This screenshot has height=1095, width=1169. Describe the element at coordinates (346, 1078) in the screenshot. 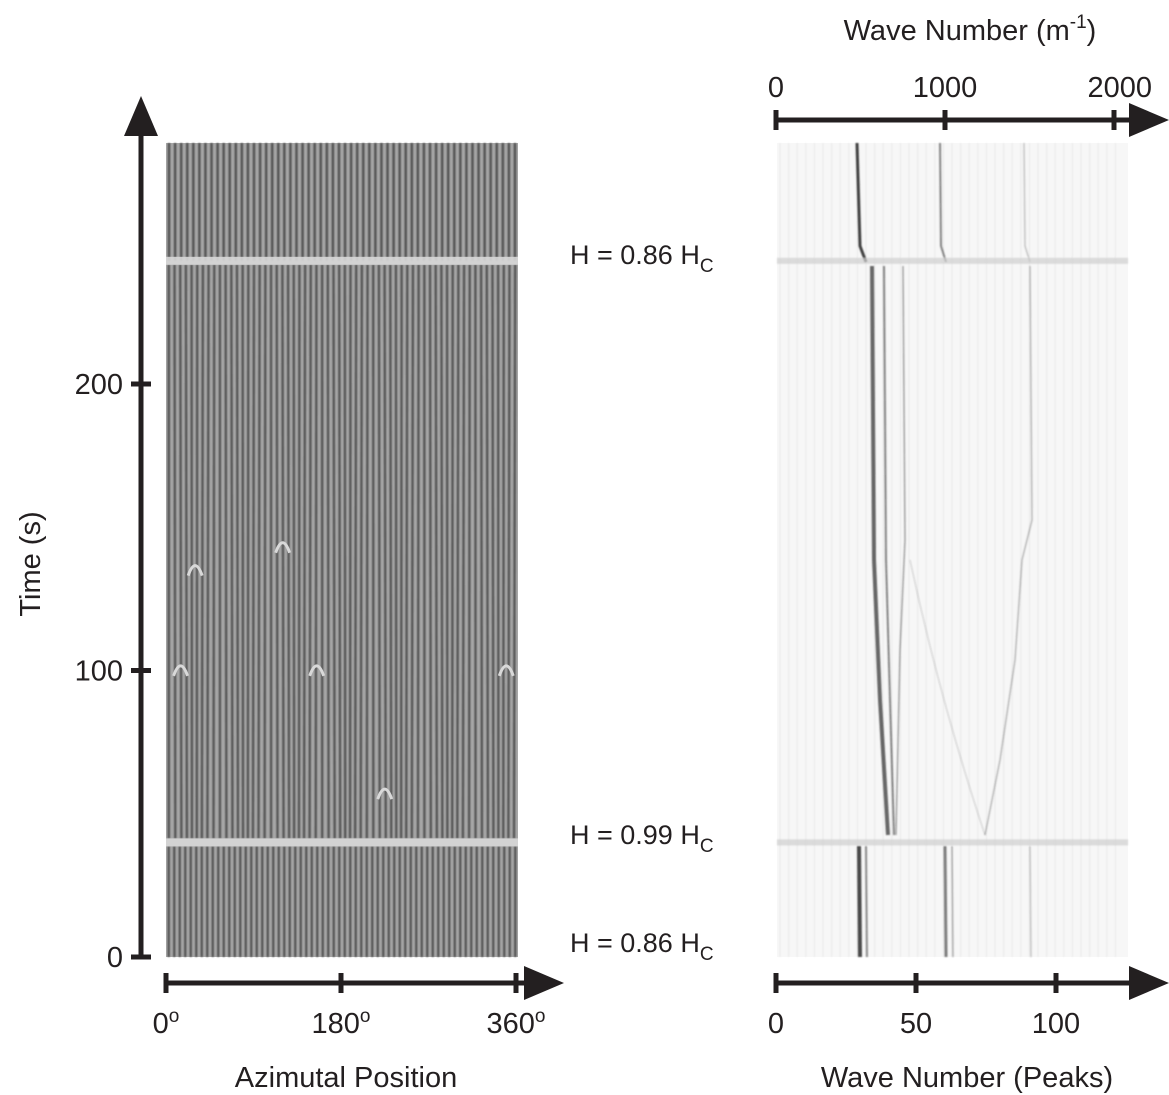

I see `azimuth-axis-label: Azimutal Position` at that location.